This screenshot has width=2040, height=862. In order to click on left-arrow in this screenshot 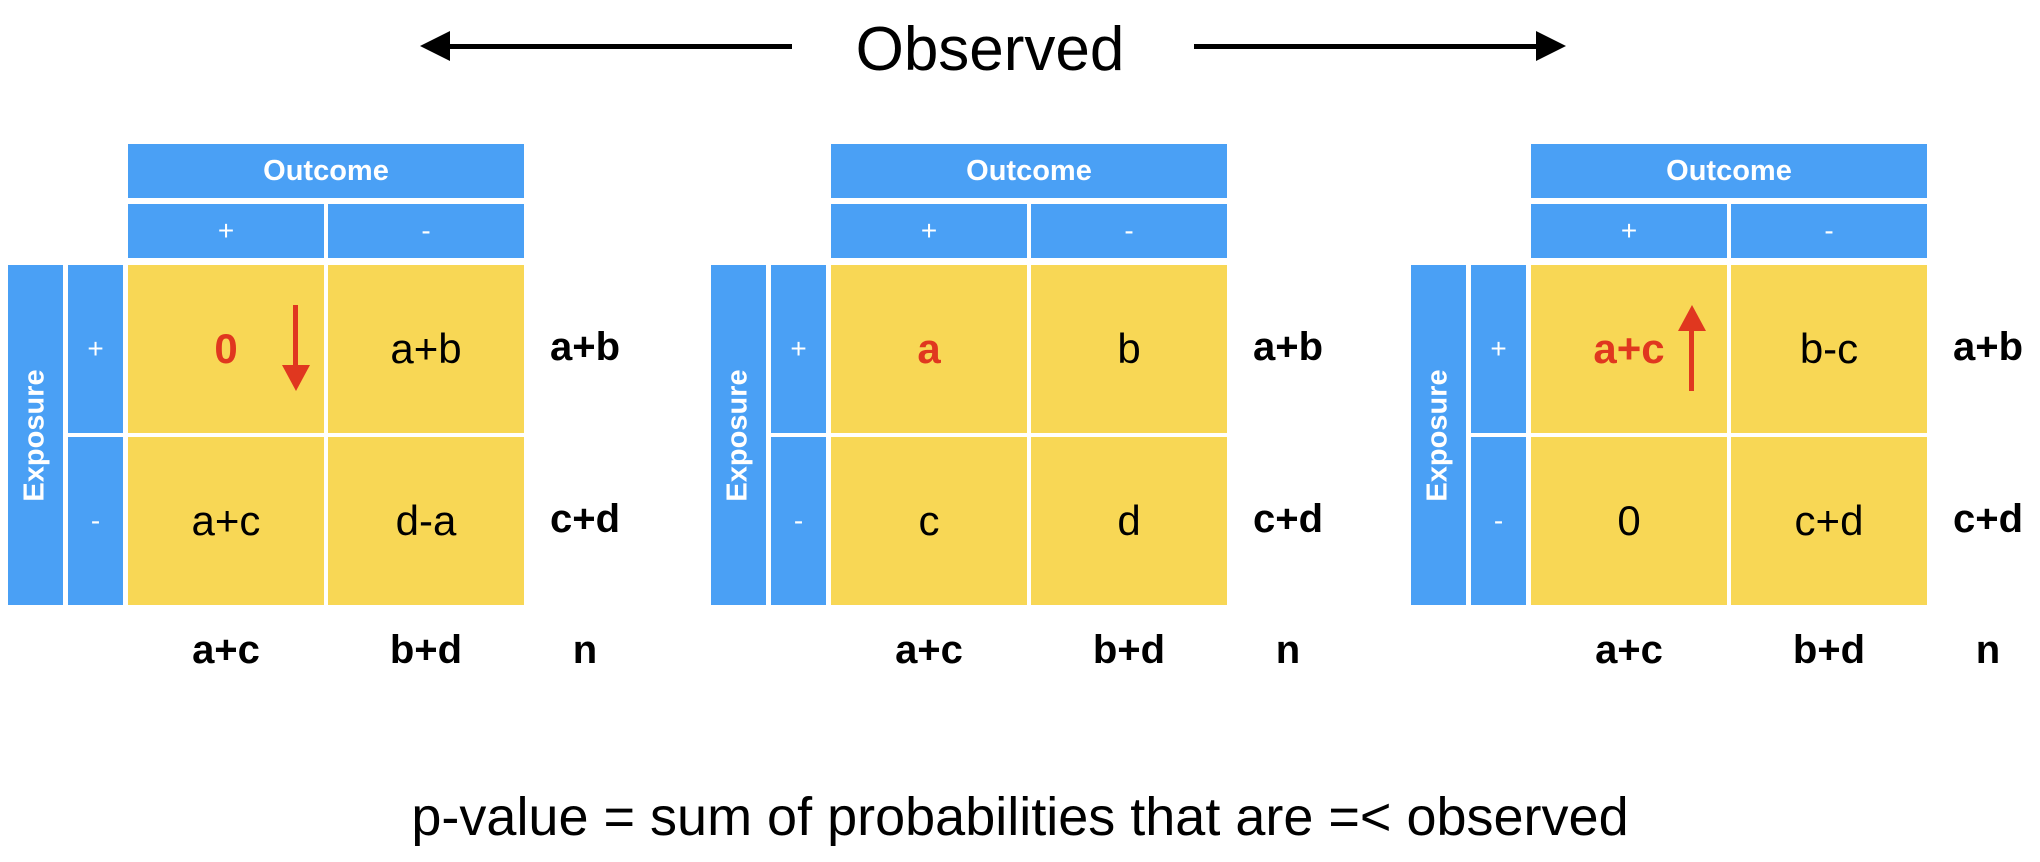, I will do `click(606, 46)`.